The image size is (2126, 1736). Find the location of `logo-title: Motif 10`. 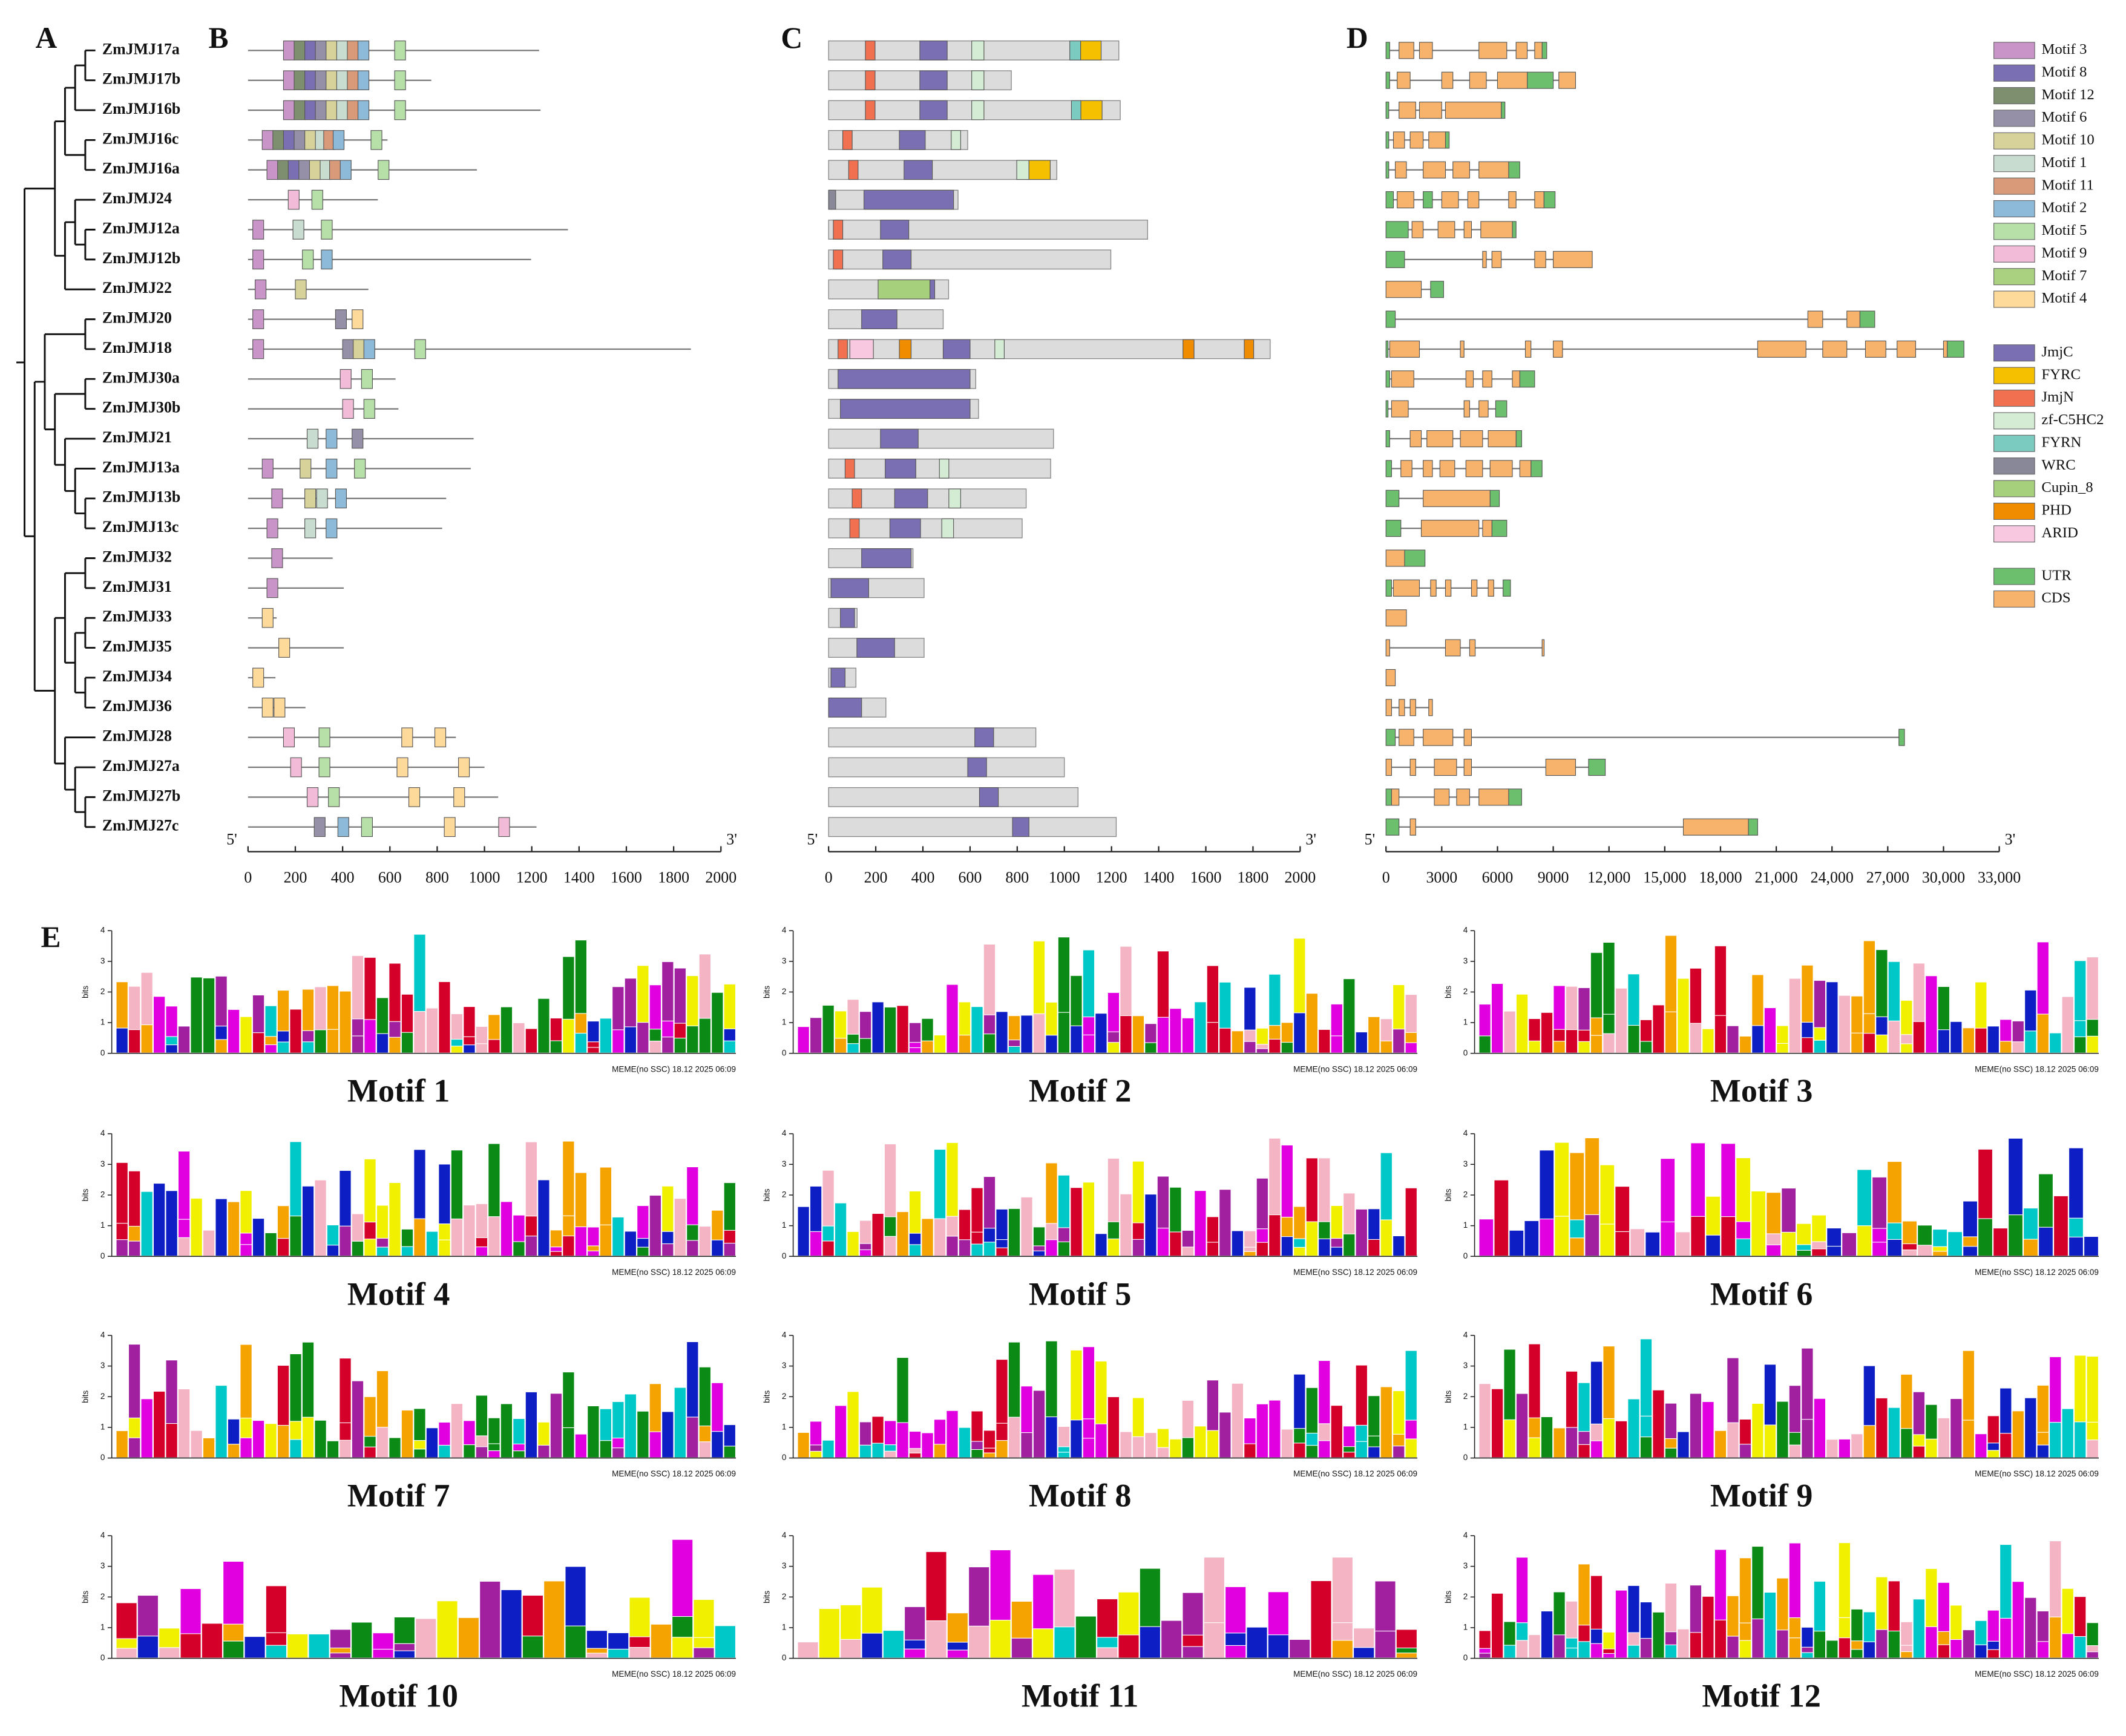

logo-title: Motif 10 is located at coordinates (398, 1696).